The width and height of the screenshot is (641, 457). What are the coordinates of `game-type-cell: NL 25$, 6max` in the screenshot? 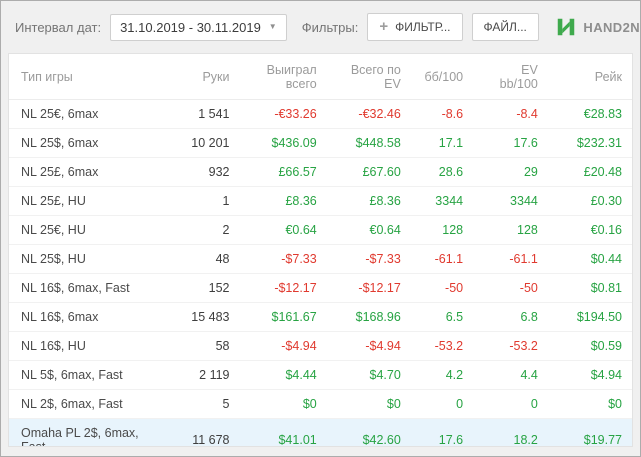 It's located at (90, 143).